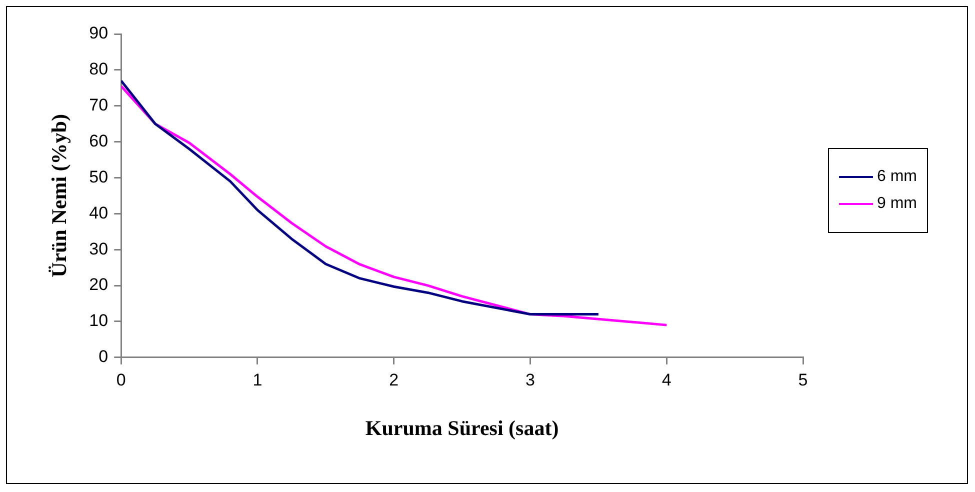 This screenshot has width=975, height=492. Describe the element at coordinates (897, 177) in the screenshot. I see `legend-label: 6 mm` at that location.